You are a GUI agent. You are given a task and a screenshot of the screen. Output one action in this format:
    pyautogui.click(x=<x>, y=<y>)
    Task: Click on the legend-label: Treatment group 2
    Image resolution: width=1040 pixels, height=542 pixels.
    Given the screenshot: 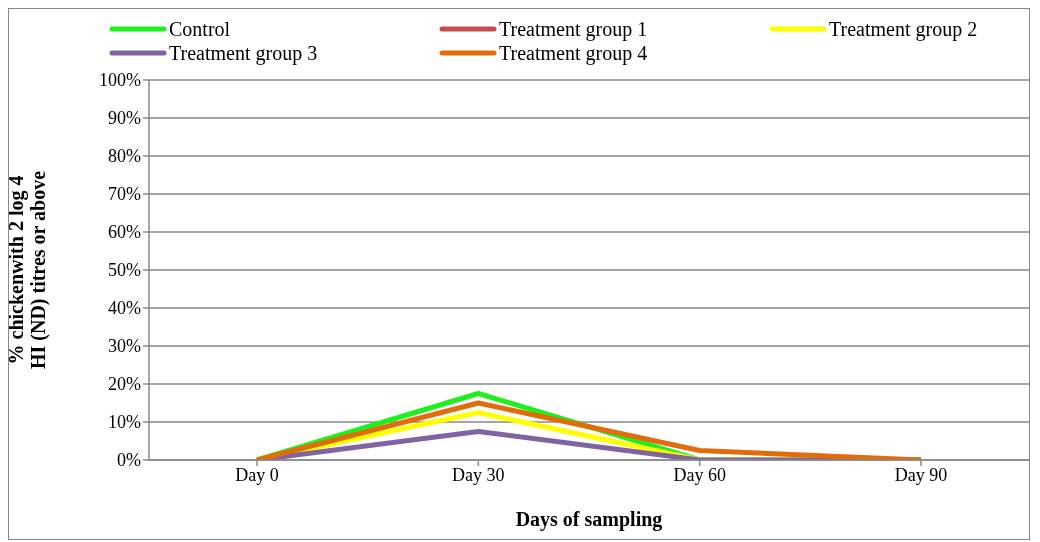 What is the action you would take?
    pyautogui.click(x=903, y=29)
    